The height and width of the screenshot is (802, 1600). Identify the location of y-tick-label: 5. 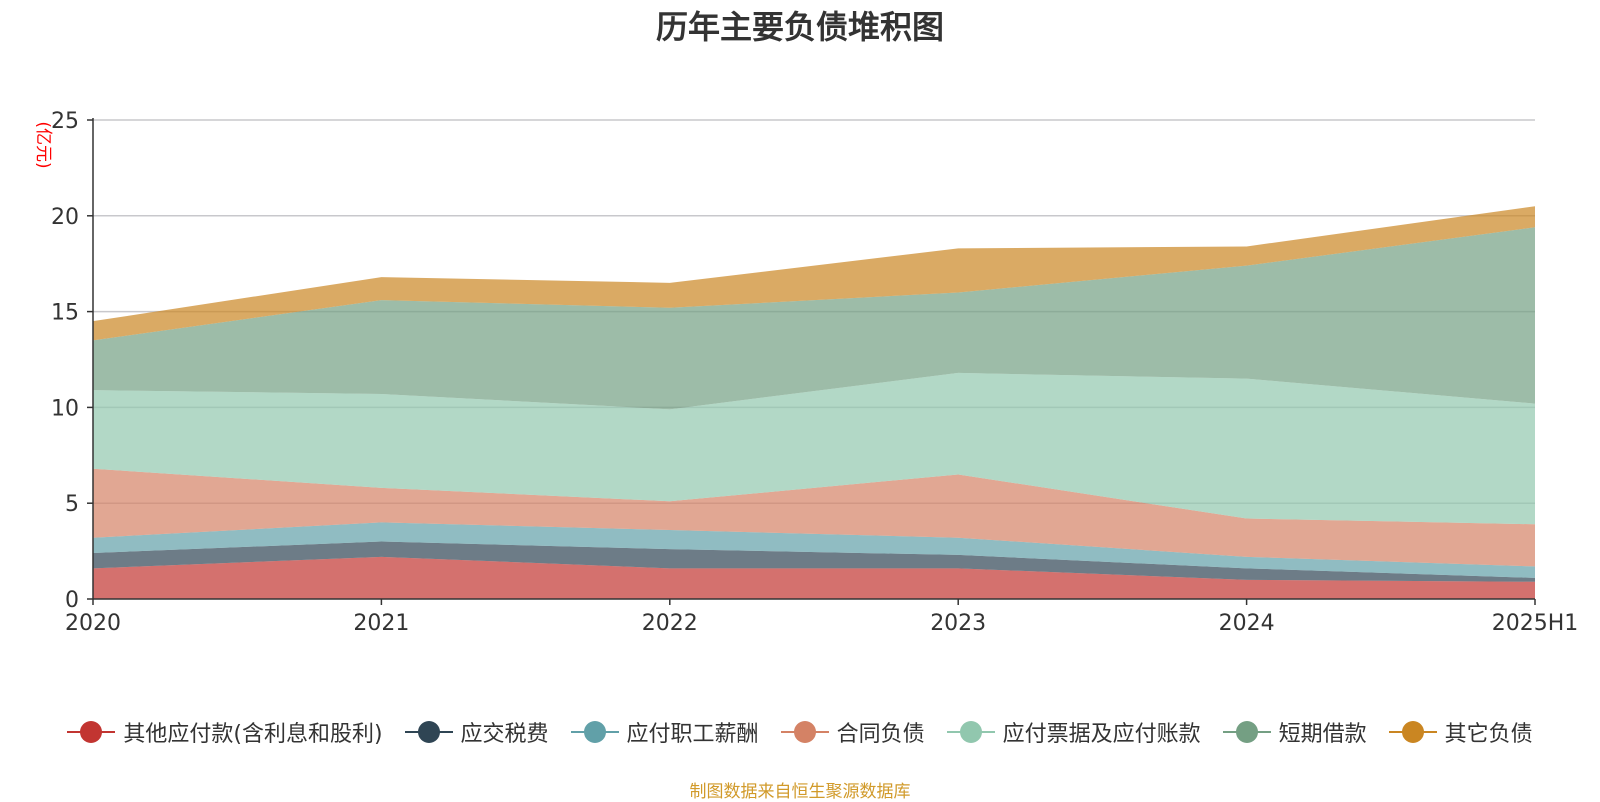
(72, 504).